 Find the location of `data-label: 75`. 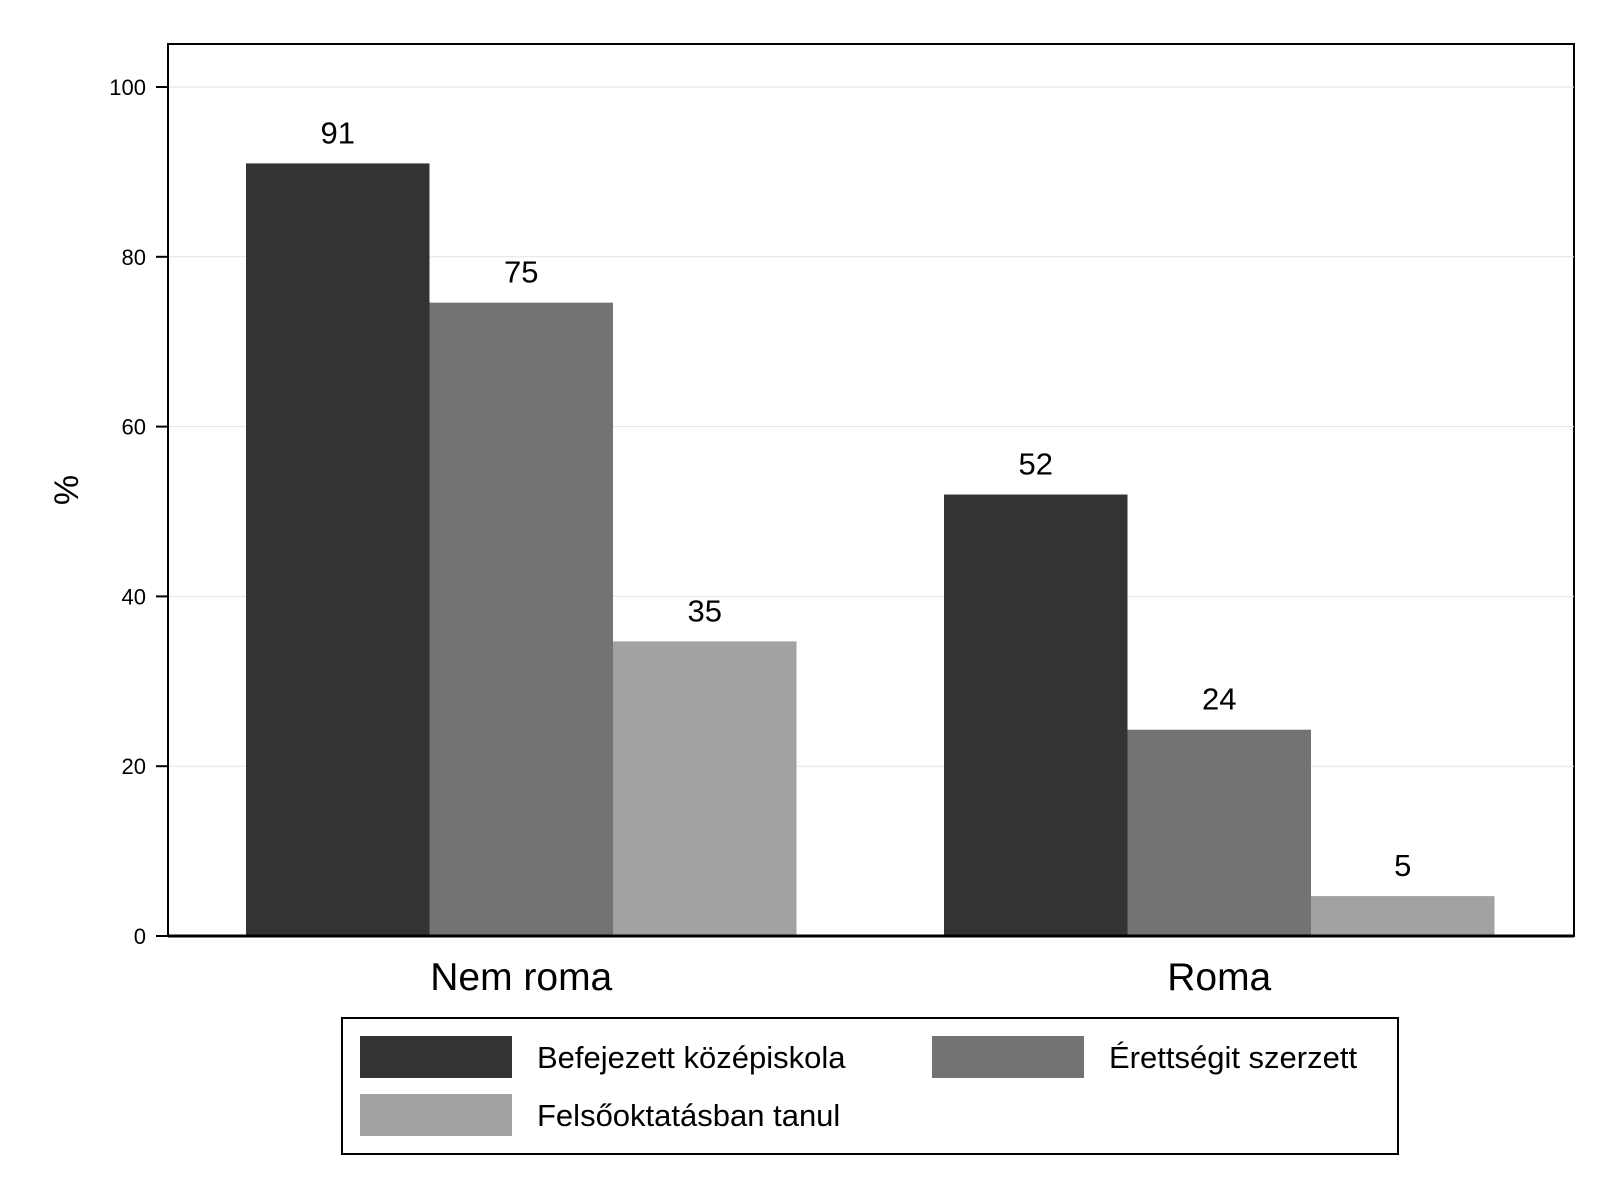

data-label: 75 is located at coordinates (521, 272).